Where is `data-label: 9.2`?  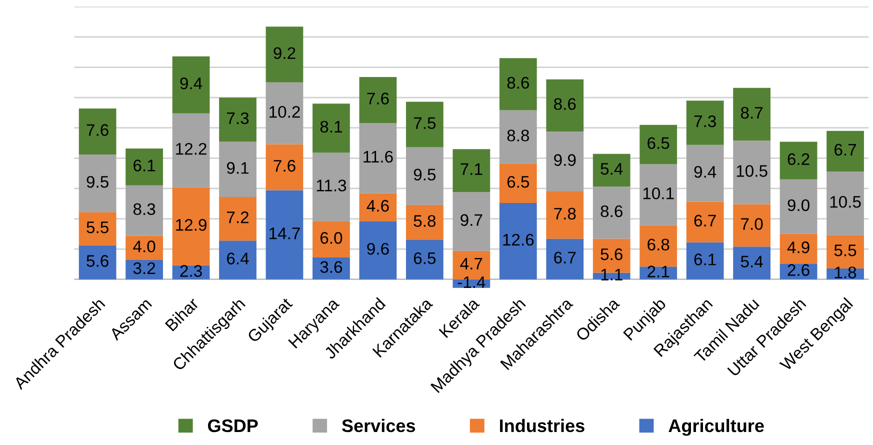 data-label: 9.2 is located at coordinates (285, 53).